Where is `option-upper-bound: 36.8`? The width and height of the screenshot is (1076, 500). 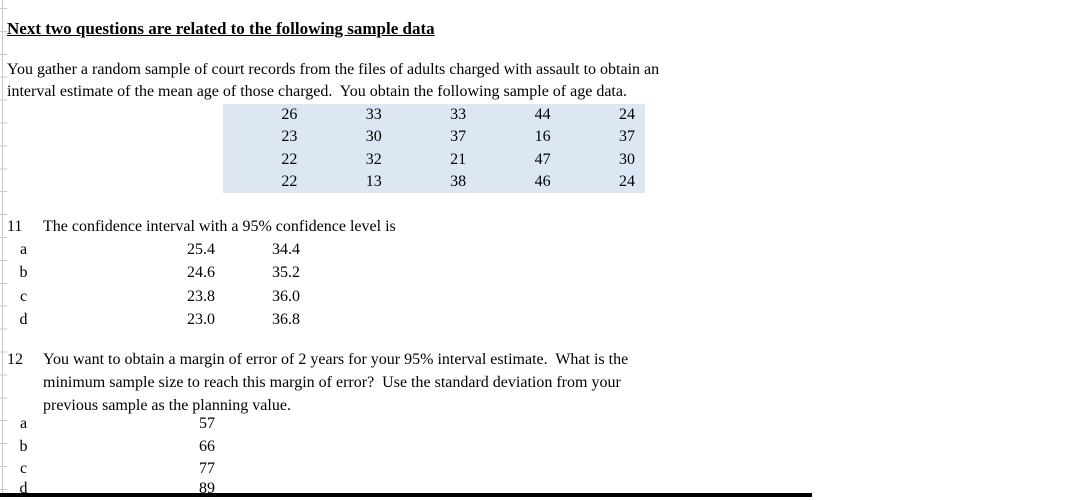
option-upper-bound: 36.8 is located at coordinates (286, 319).